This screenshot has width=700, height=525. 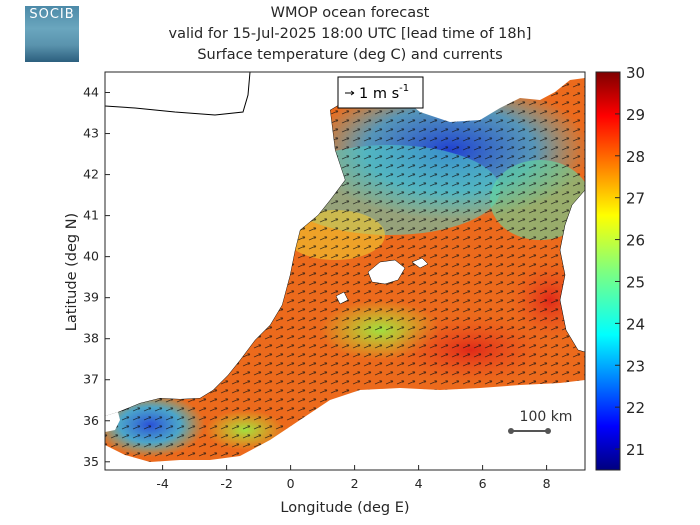 What do you see at coordinates (546, 417) in the screenshot?
I see `scale-bar-label: 100 km` at bounding box center [546, 417].